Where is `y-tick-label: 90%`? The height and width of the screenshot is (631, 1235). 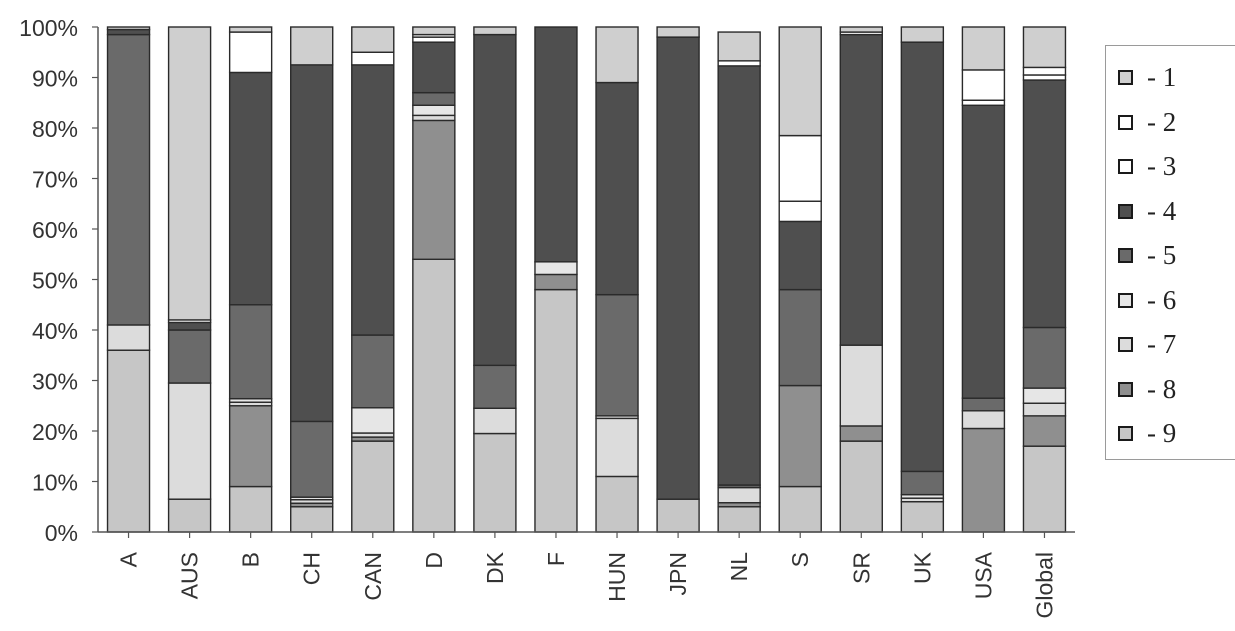
y-tick-label: 90% is located at coordinates (55, 79).